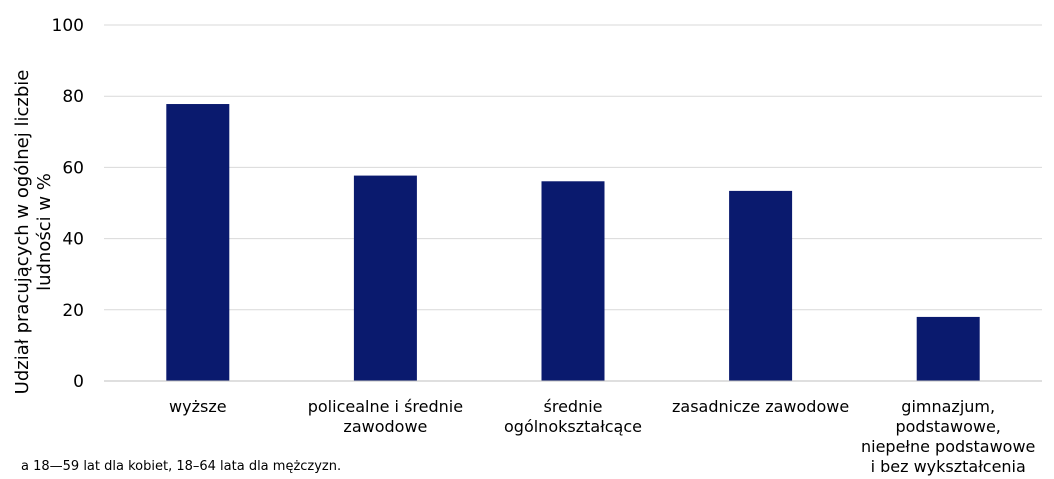 This screenshot has height=479, width=1054. Describe the element at coordinates (573, 416) in the screenshot. I see `x-category-label: średnie ogólnokształcące` at that location.